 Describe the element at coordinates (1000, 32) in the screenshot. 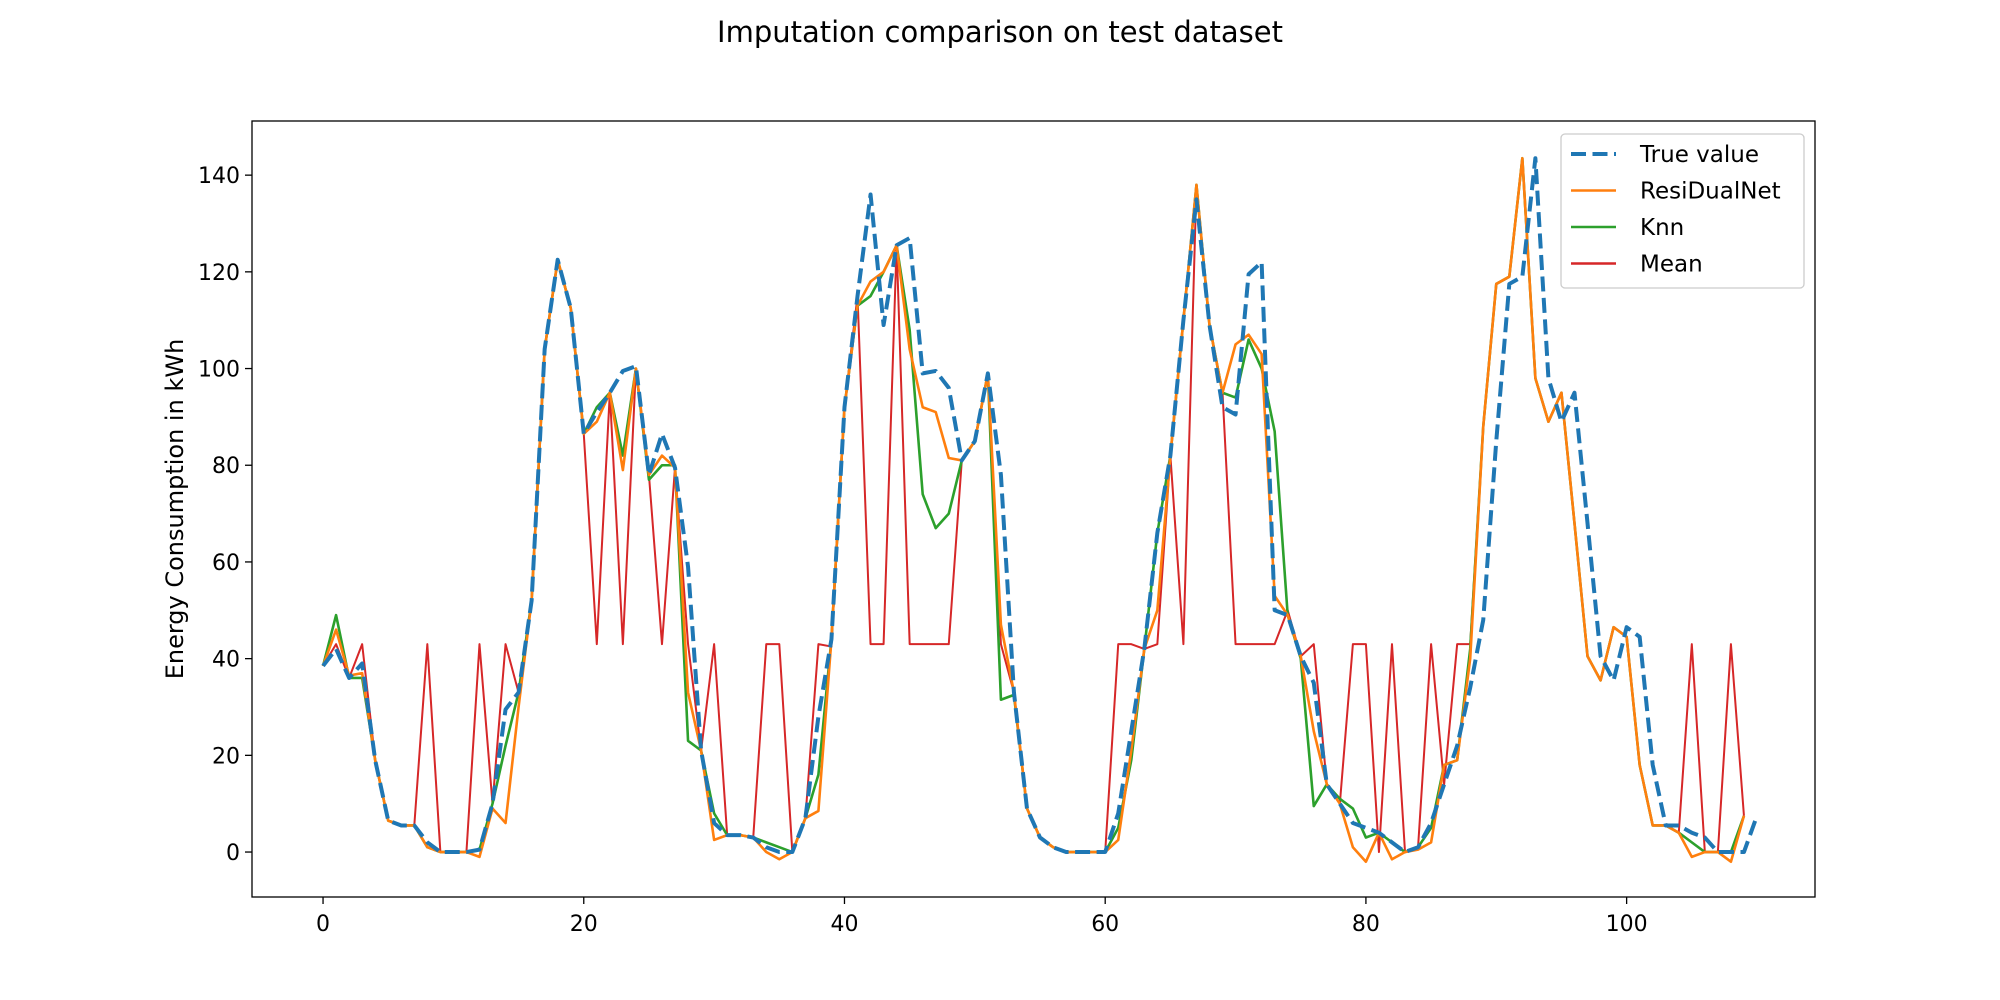

I see `chart-title: Imputation comparison on test dataset` at that location.